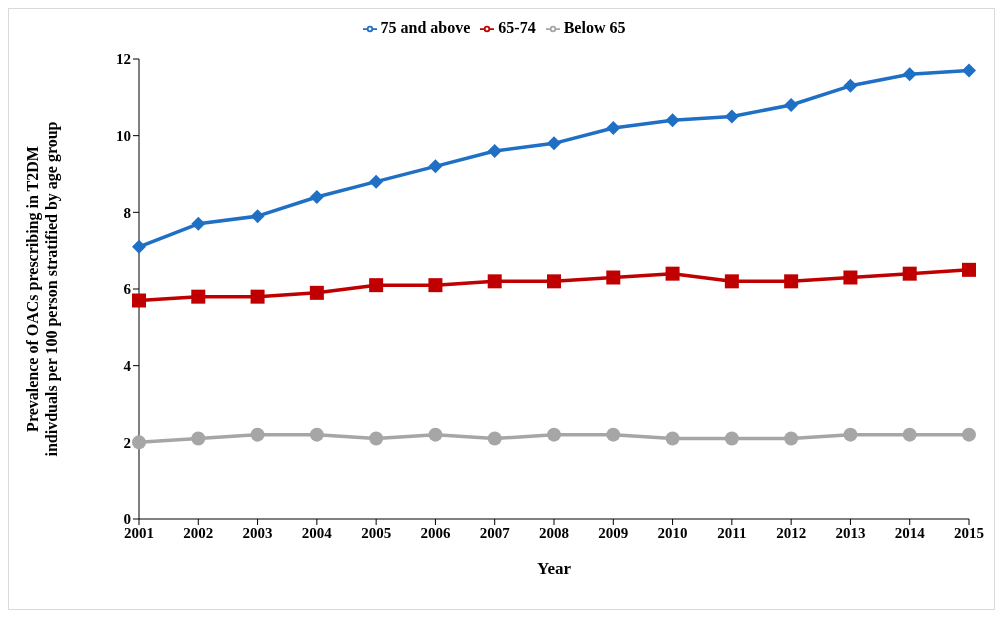  I want to click on x-tick-label: 2012, so click(791, 532).